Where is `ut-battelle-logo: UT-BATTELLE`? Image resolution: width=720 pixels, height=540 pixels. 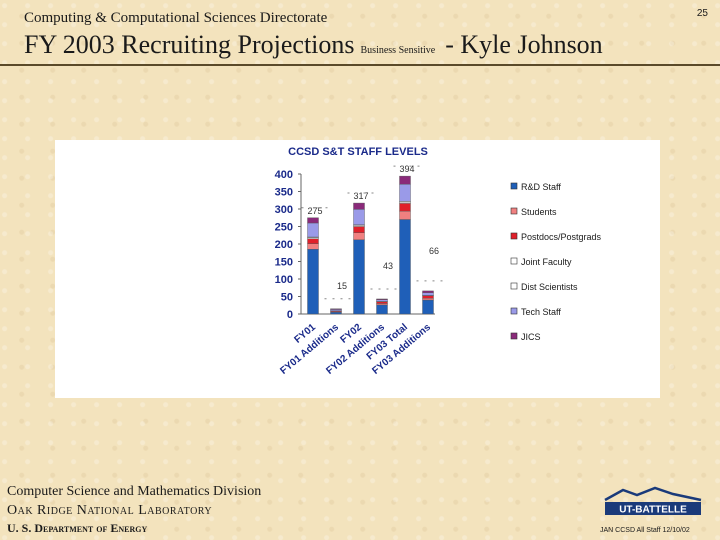
ut-battelle-logo: UT-BATTELLE is located at coordinates (653, 501).